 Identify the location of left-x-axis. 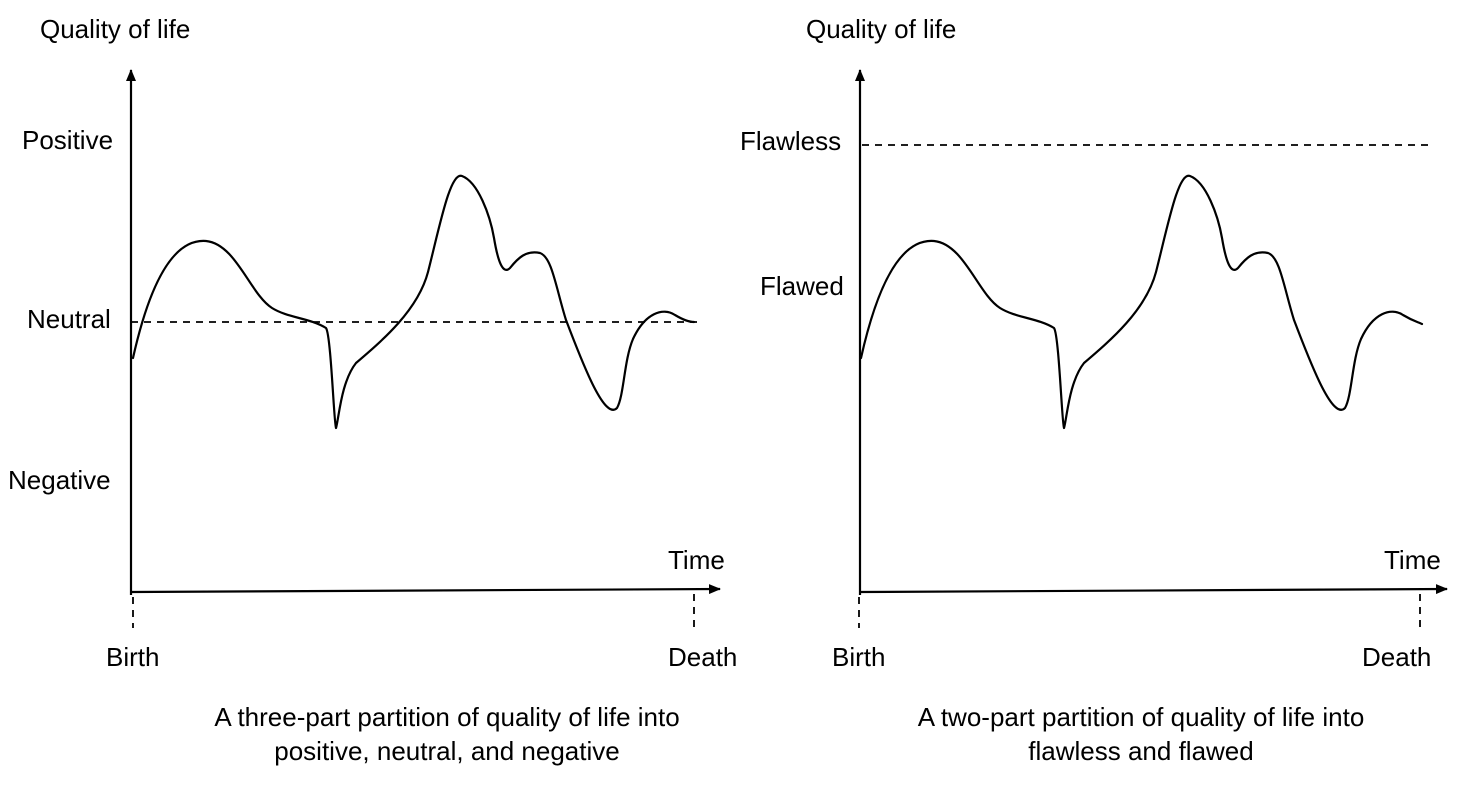
(425, 589).